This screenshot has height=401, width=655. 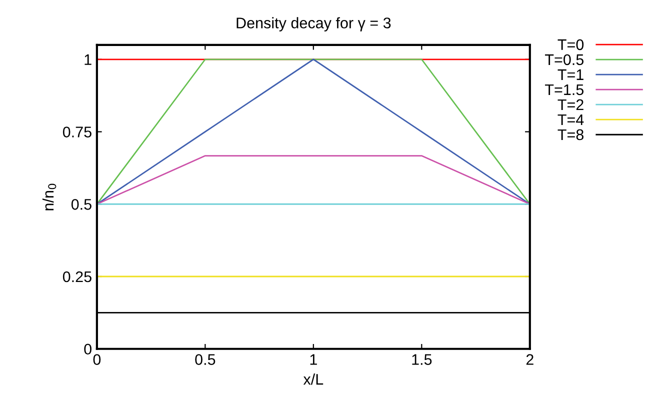 I want to click on legend-label: T=2, so click(x=571, y=104).